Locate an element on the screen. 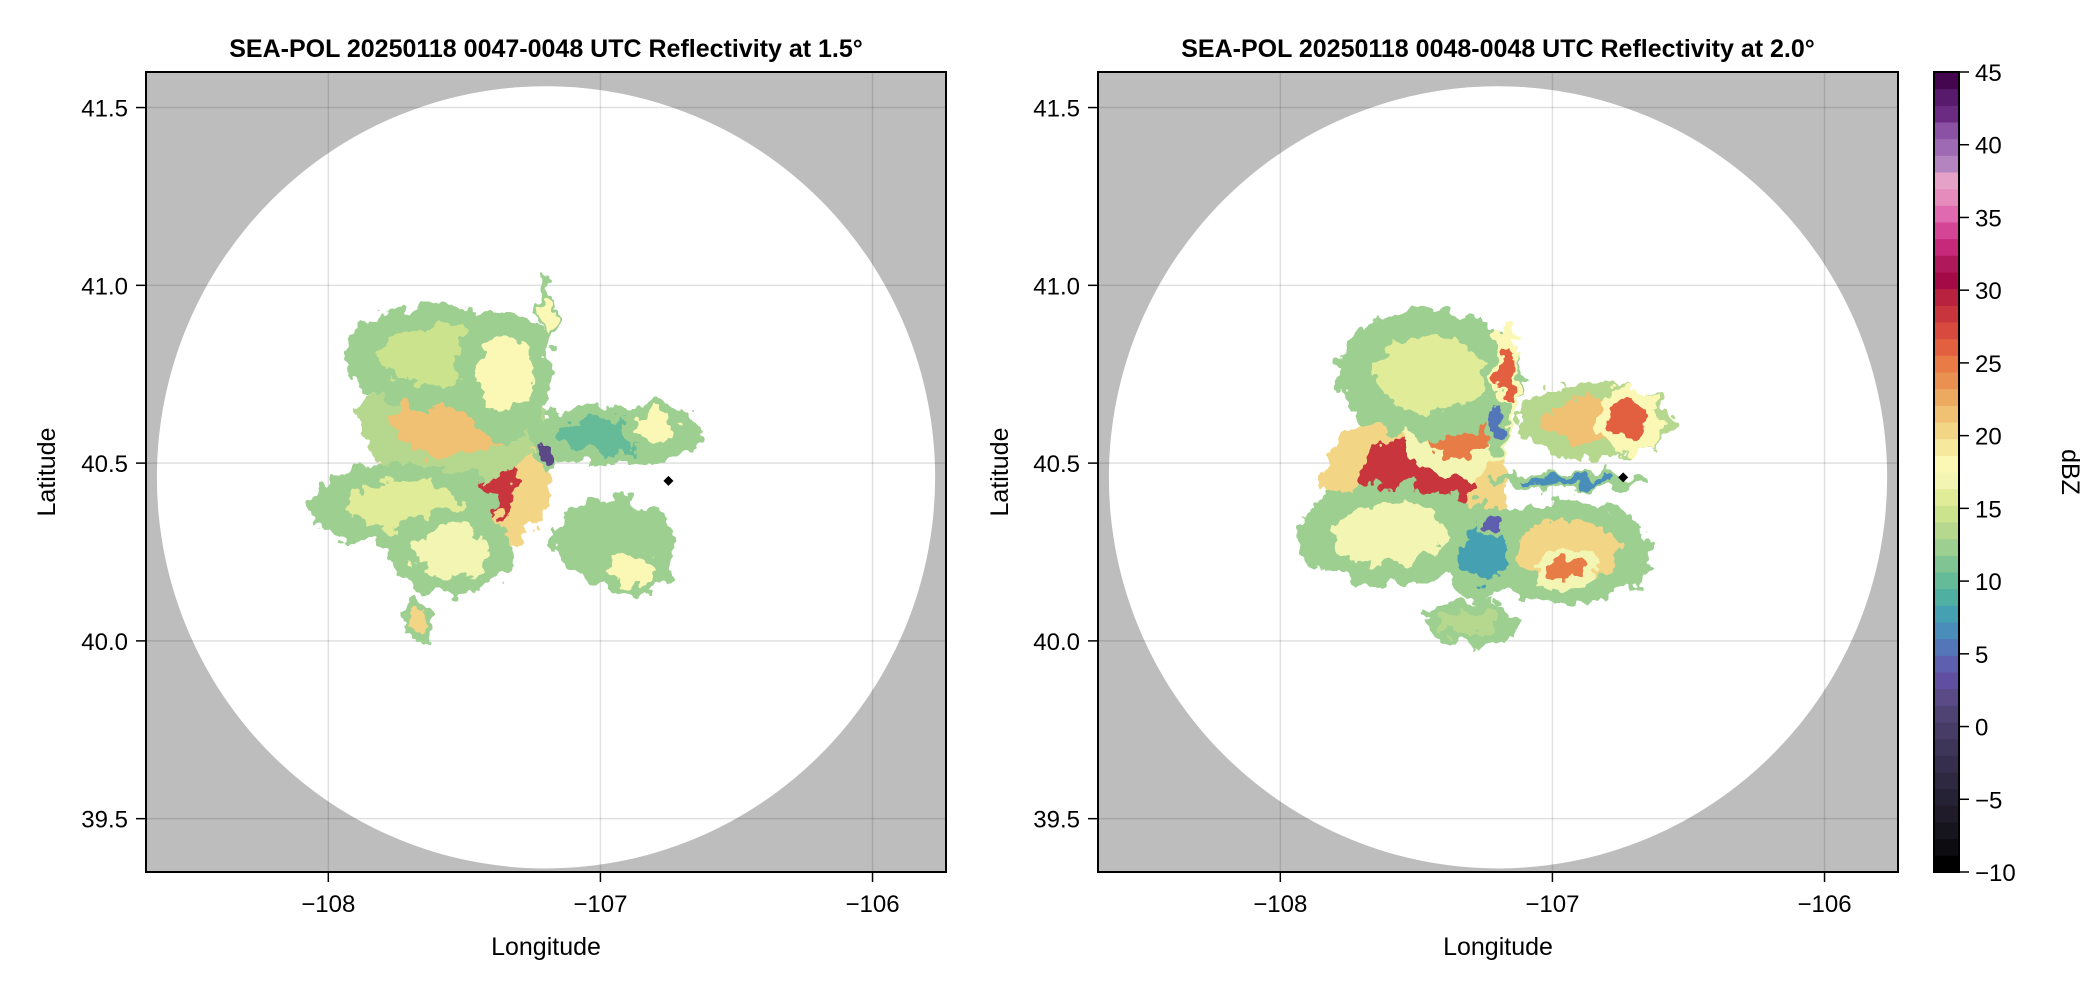 This screenshot has height=990, width=2096. colorbar-tick-label: 30 is located at coordinates (1988, 291).